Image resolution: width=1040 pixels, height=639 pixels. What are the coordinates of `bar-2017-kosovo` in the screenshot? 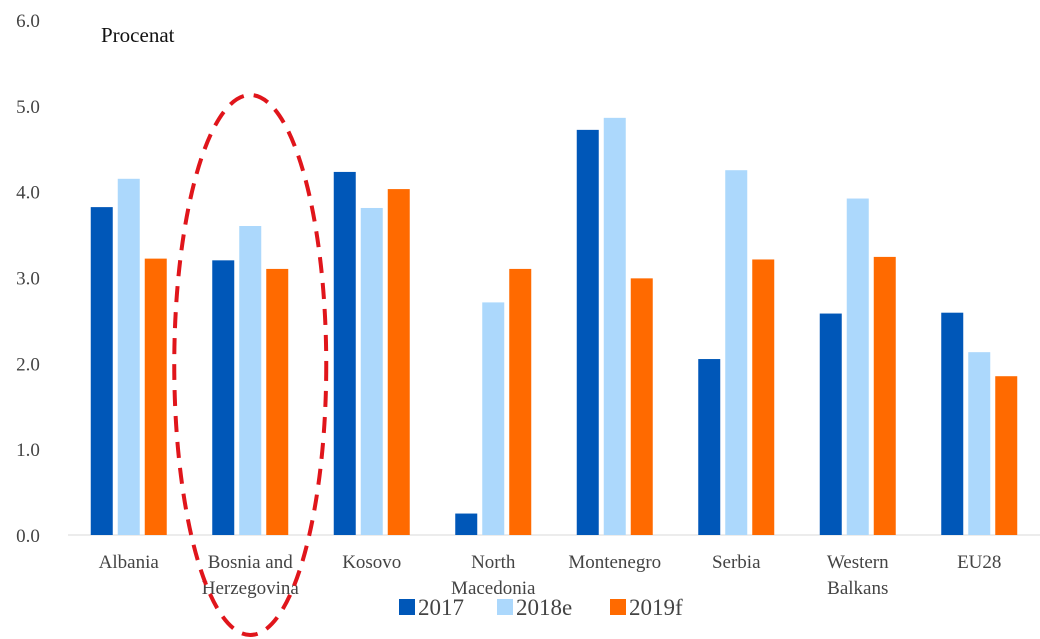 It's located at (344, 353).